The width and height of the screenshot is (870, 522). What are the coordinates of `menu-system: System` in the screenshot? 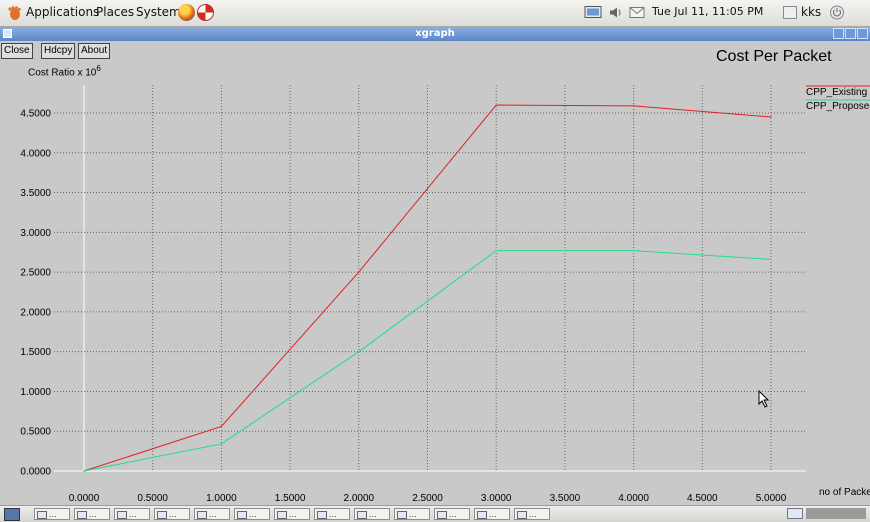 It's located at (158, 12).